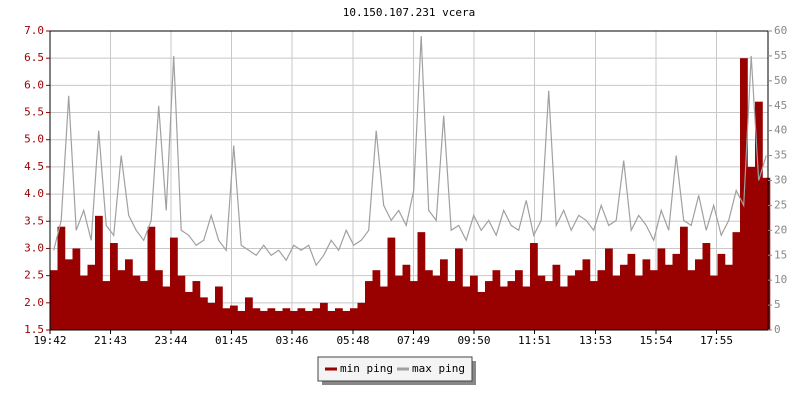  What do you see at coordinates (34, 220) in the screenshot?
I see `y-tick-label: 3.5` at bounding box center [34, 220].